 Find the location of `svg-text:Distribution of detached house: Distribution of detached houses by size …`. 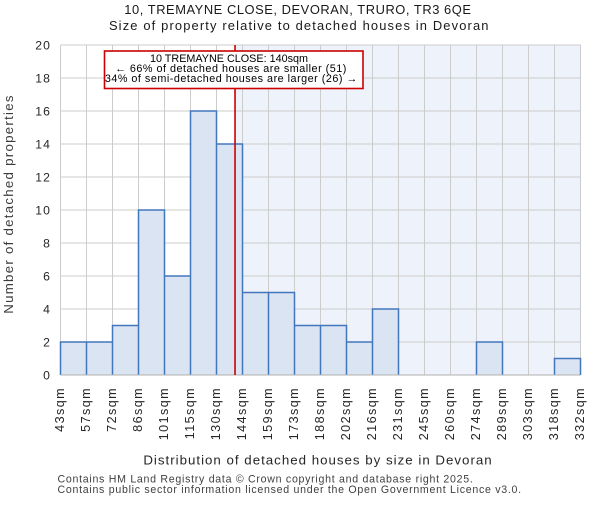

svg-text:Distribution of detached house: Distribution of detached houses by size … is located at coordinates (317, 459).